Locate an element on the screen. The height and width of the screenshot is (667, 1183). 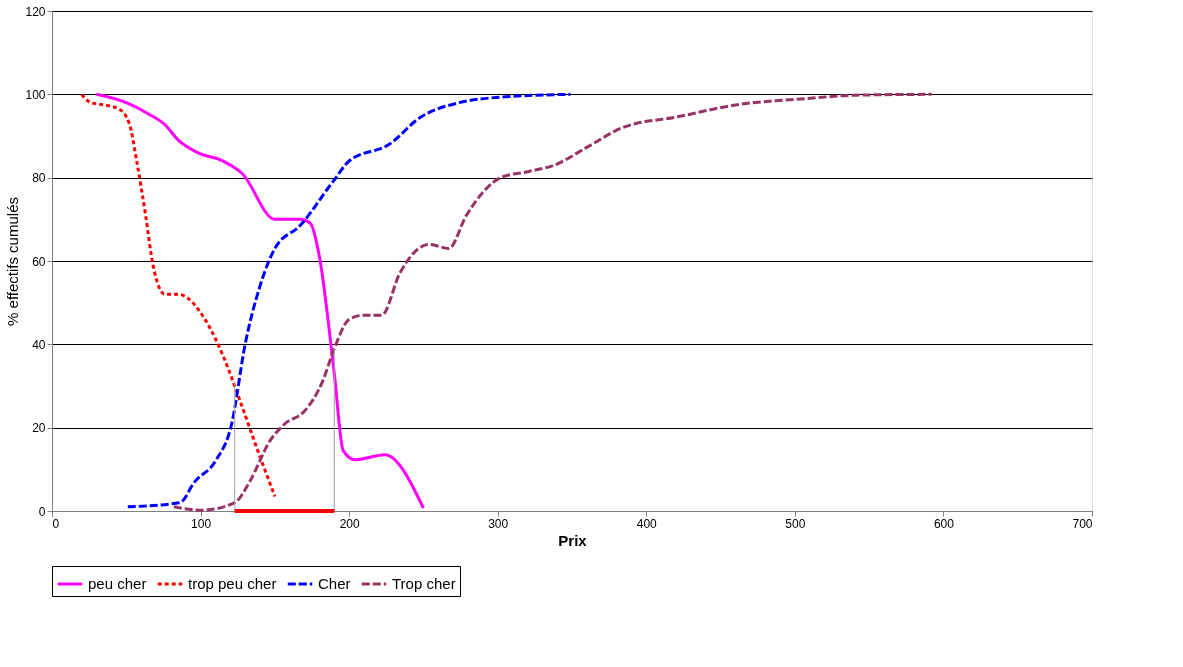
y-axis-title: % effectifs cumulés is located at coordinates (13, 261).